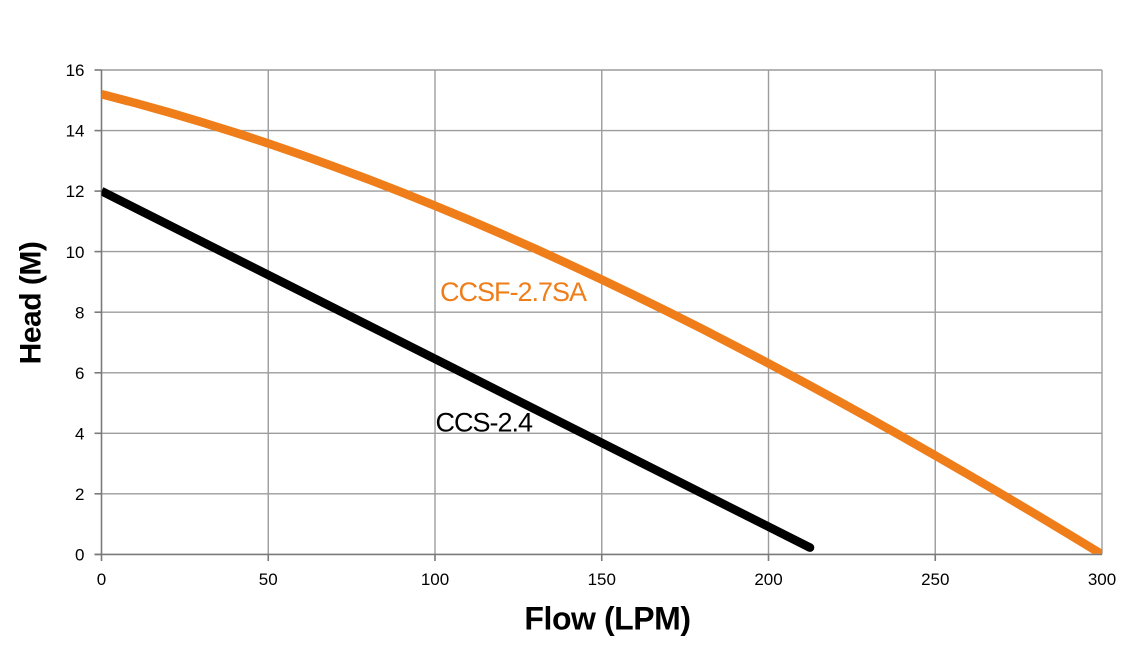 The image size is (1131, 647). What do you see at coordinates (75, 70) in the screenshot?
I see `svg-text: 16` at bounding box center [75, 70].